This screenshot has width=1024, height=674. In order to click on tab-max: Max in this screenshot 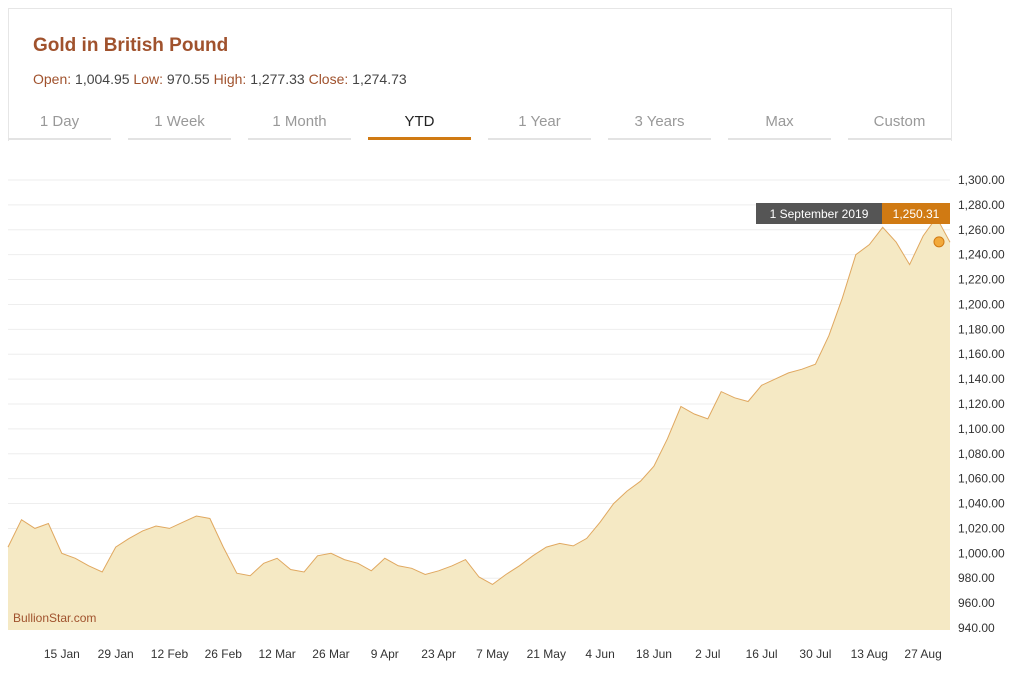, I will do `click(779, 124)`.